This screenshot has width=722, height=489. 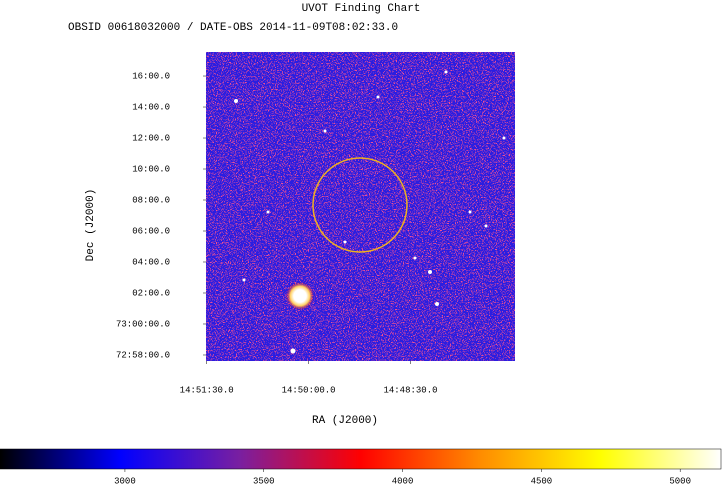 I want to click on bright-star, so click(x=300, y=296).